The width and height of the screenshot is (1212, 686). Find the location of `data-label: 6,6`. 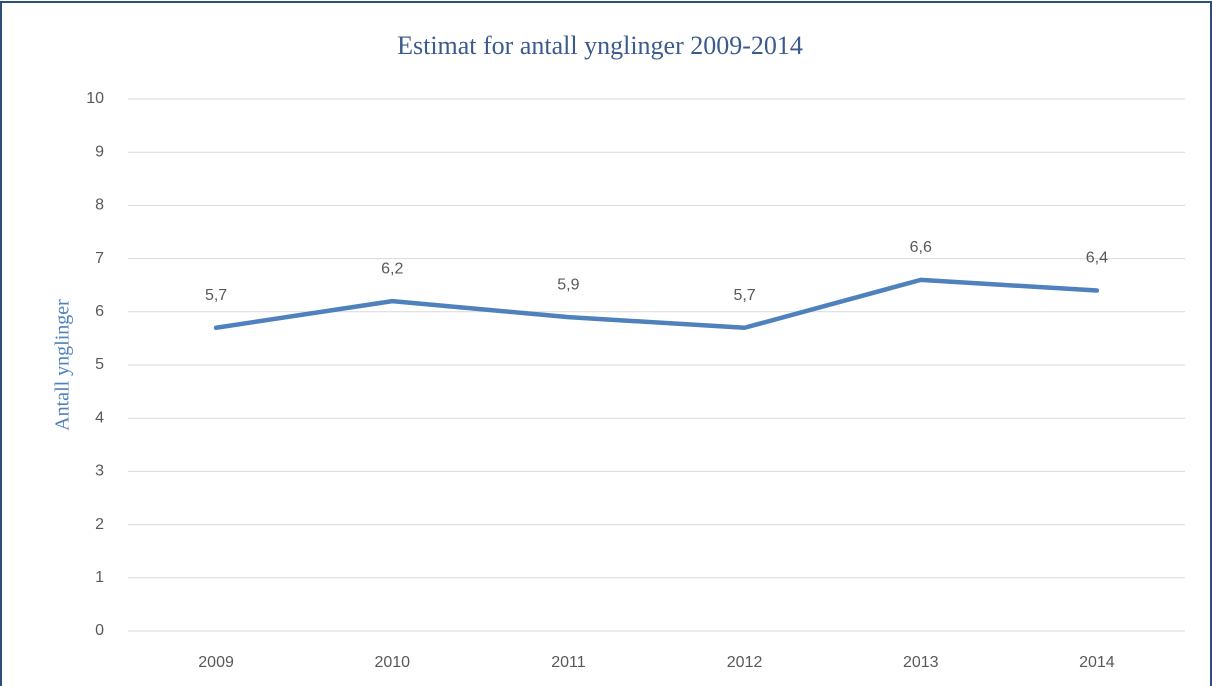

data-label: 6,6 is located at coordinates (921, 247).